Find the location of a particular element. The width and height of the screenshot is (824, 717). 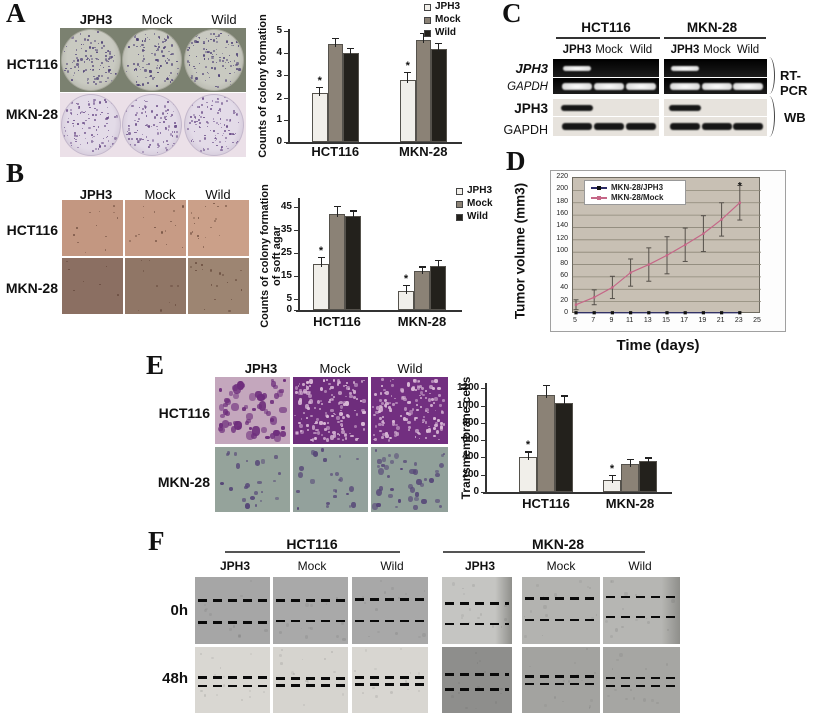

panel-c-group-header-mkn-28: MKN-28 is located at coordinates (712, 27).